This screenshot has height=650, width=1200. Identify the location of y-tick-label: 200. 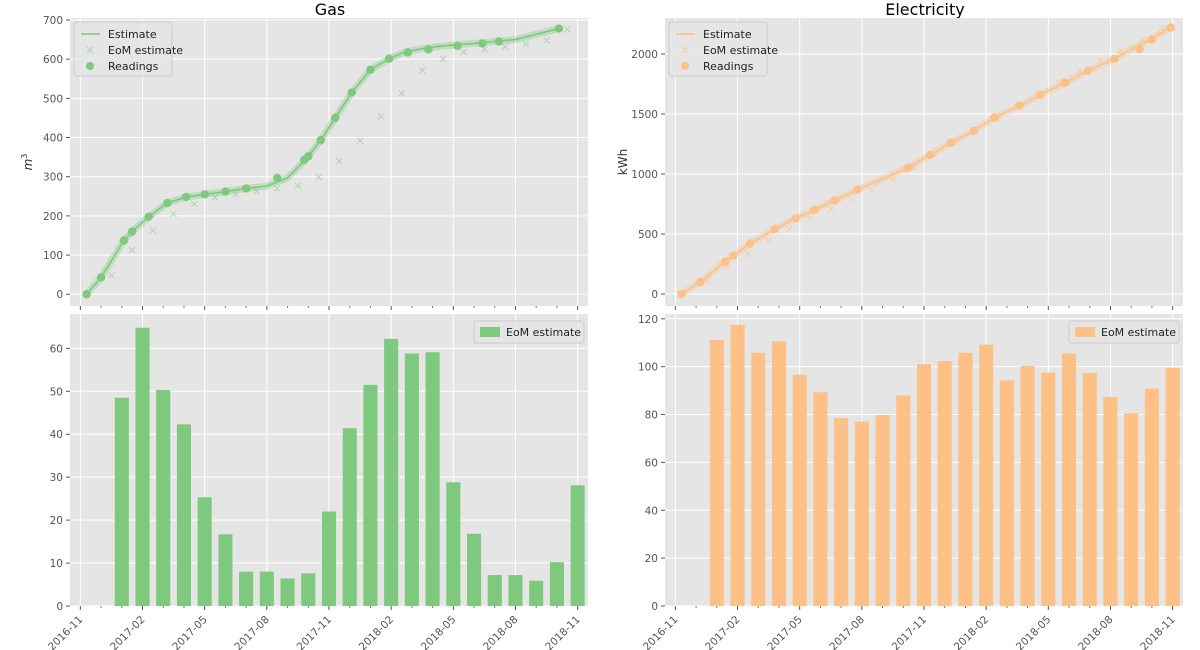
(53, 217).